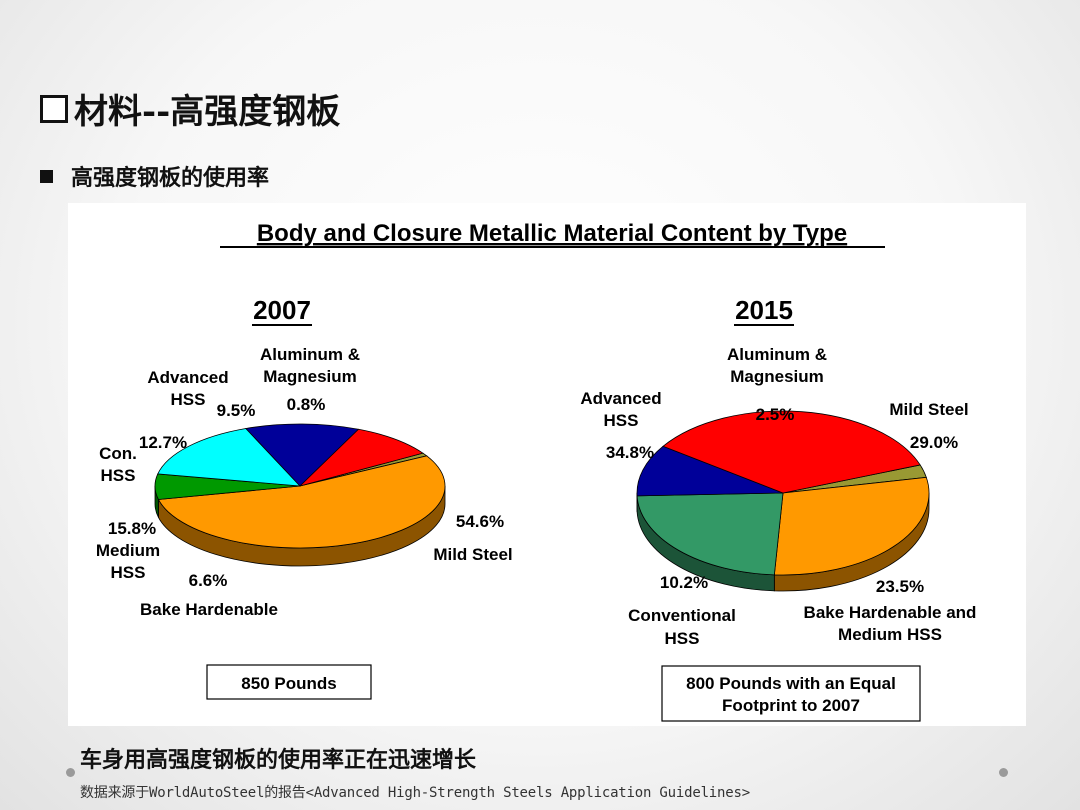  I want to click on label-mild-2007: Mild Steel, so click(472, 554).